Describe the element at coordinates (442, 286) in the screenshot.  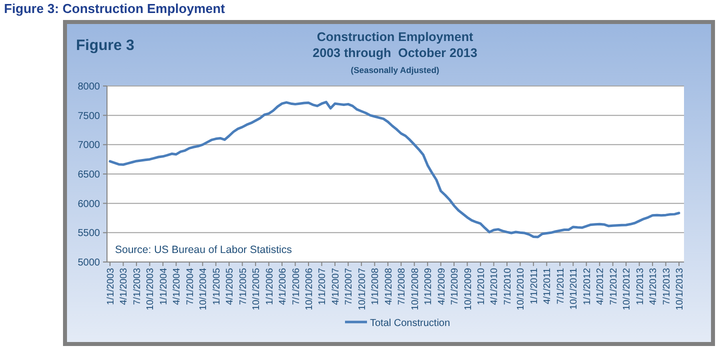
I see `x-tick-label: 4/1/2009` at that location.